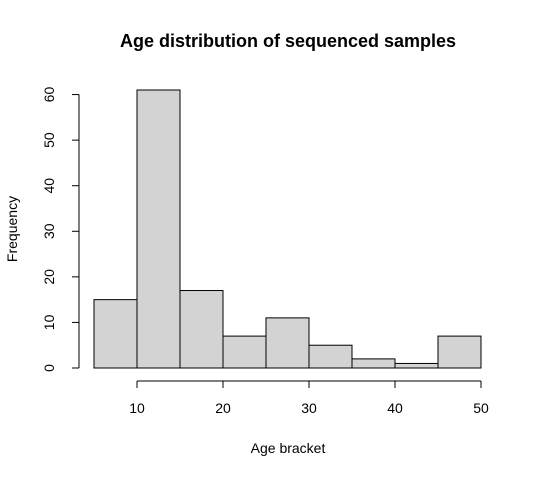 The height and width of the screenshot is (478, 538). What do you see at coordinates (49, 186) in the screenshot?
I see `y-tick-label-40: 40` at bounding box center [49, 186].